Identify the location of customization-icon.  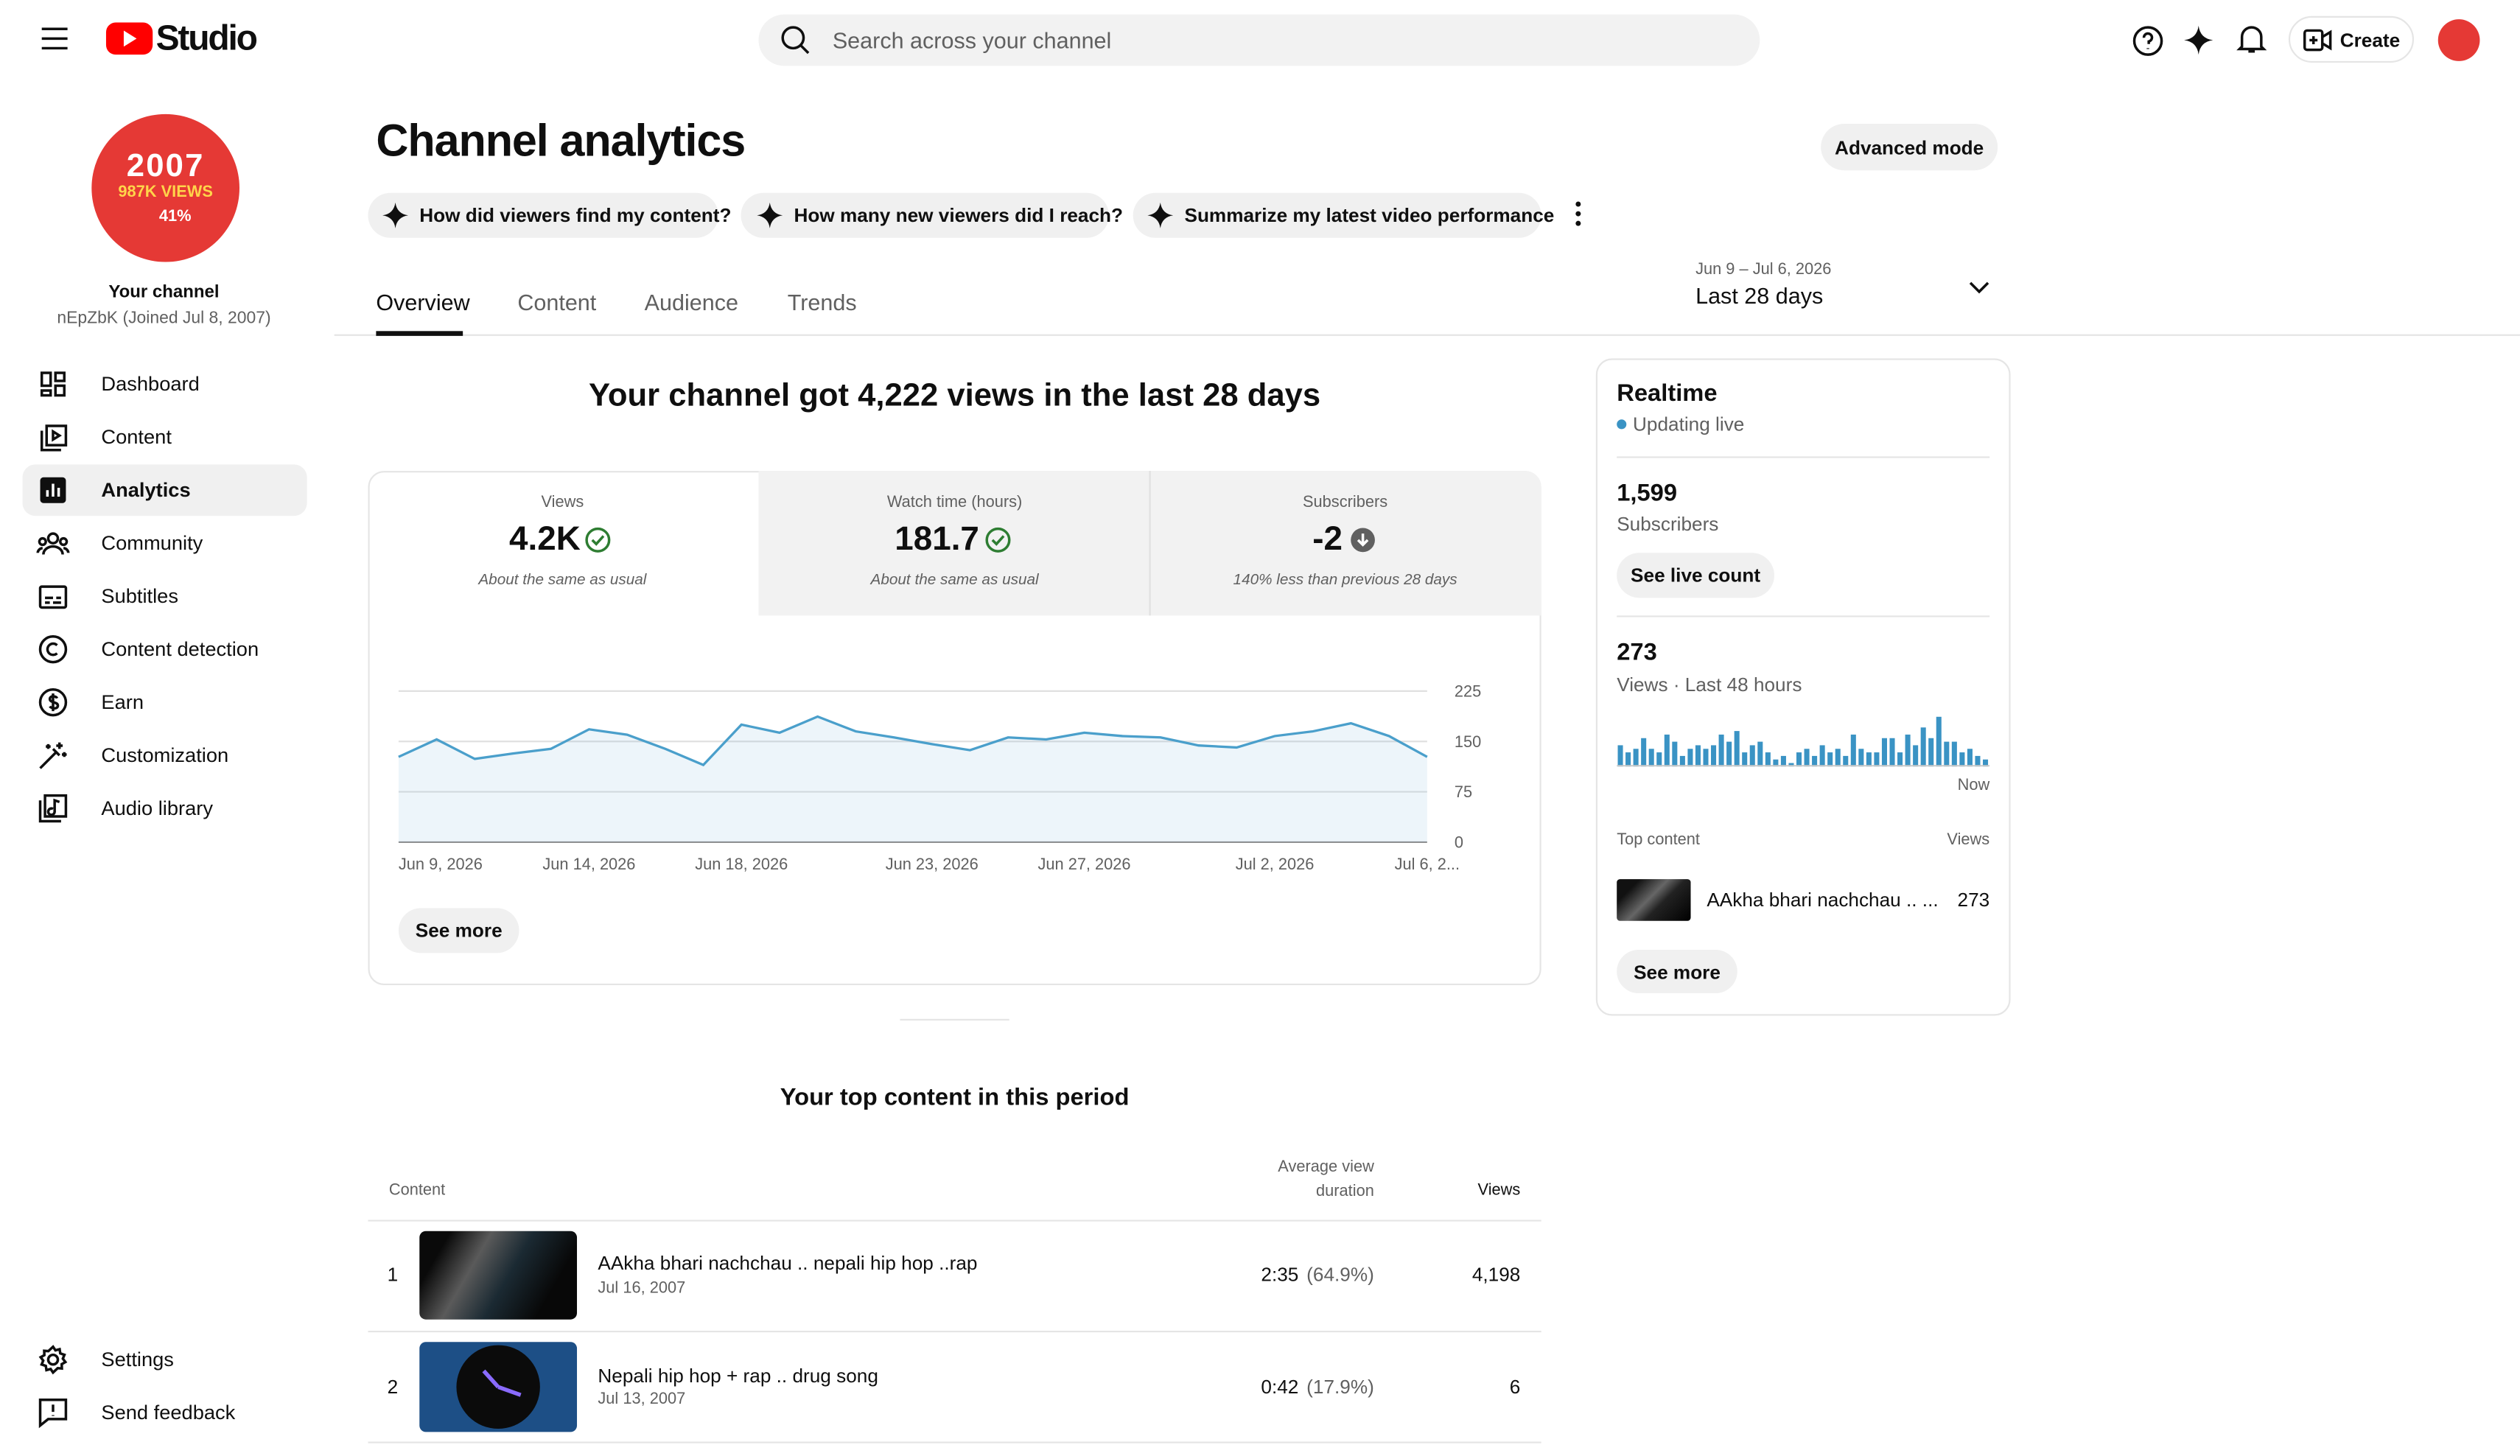
(53, 755).